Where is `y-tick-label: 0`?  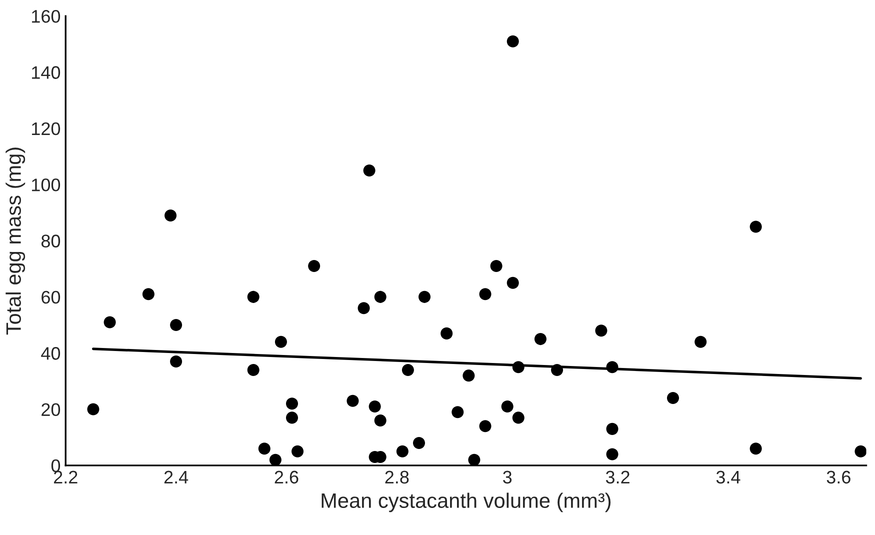
y-tick-label: 0 is located at coordinates (55, 465).